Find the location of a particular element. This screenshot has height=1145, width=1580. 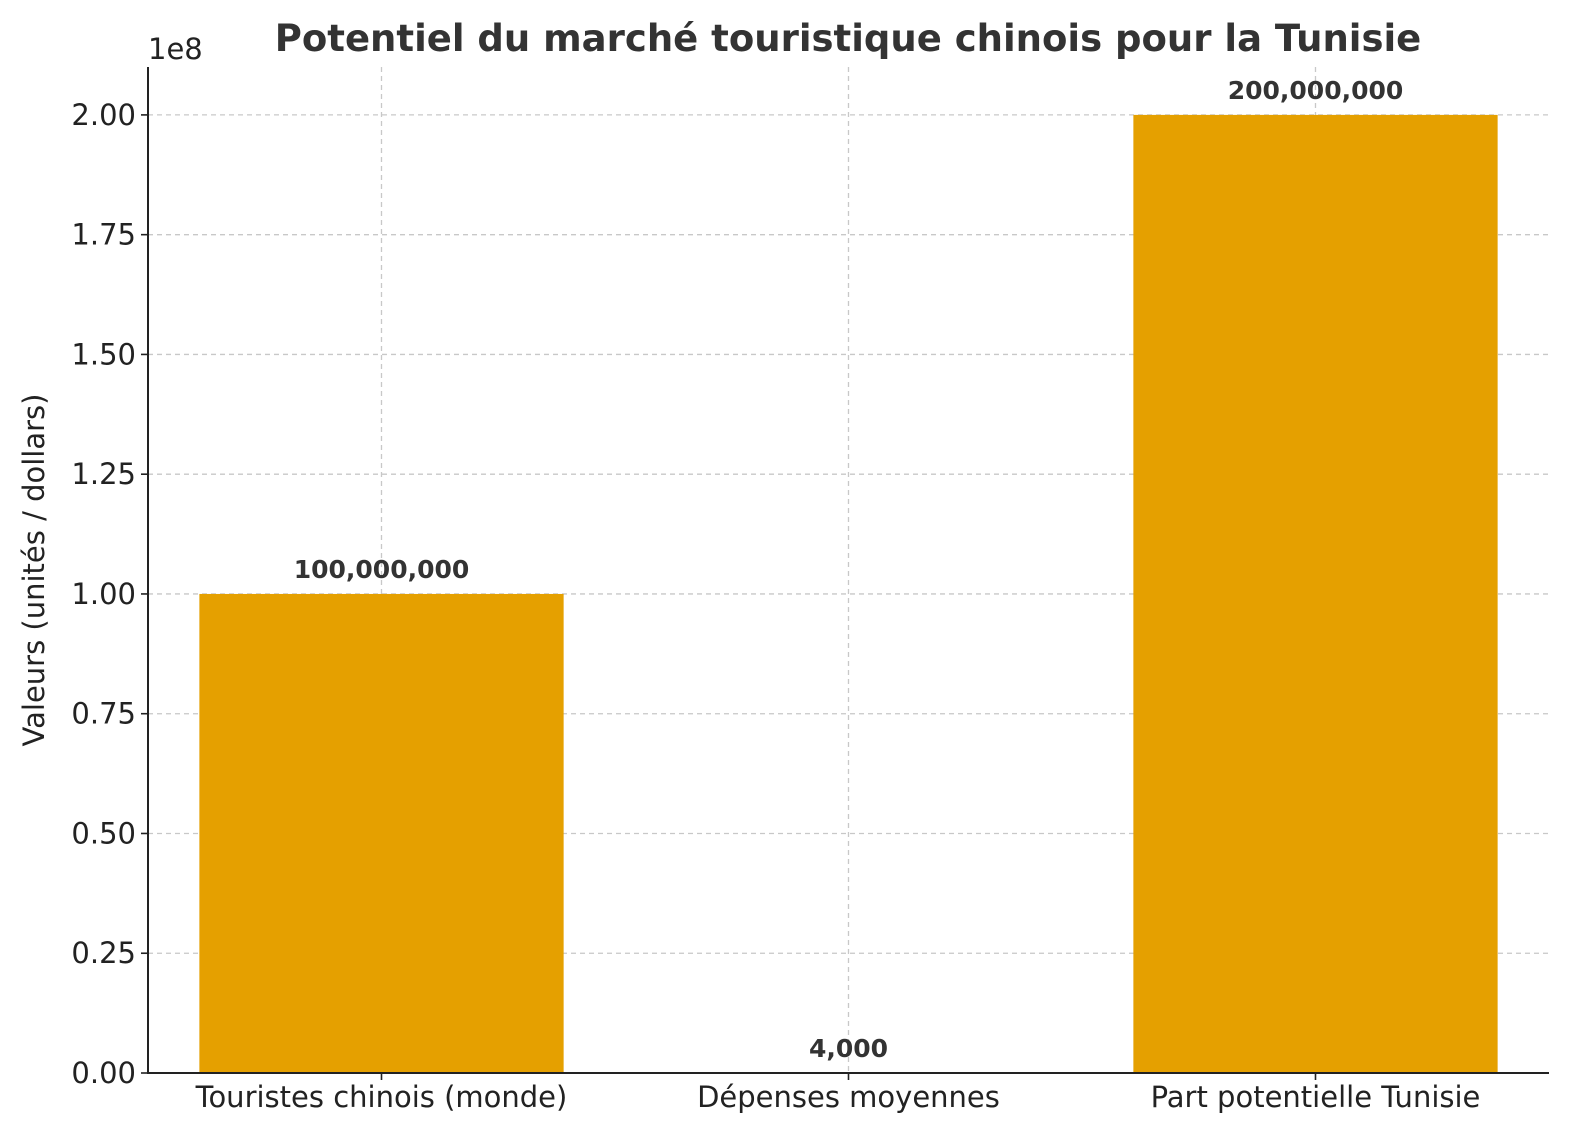

data-label: 100,000,000 is located at coordinates (382, 569).